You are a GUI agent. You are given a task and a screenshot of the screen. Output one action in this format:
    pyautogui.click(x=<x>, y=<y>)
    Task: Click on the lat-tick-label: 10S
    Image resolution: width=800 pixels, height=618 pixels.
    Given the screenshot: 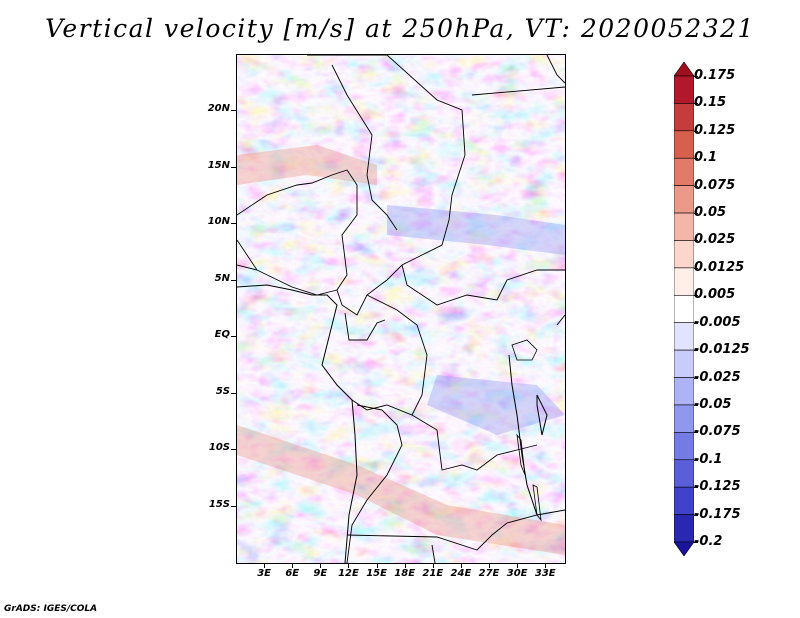 What is the action you would take?
    pyautogui.click(x=219, y=448)
    